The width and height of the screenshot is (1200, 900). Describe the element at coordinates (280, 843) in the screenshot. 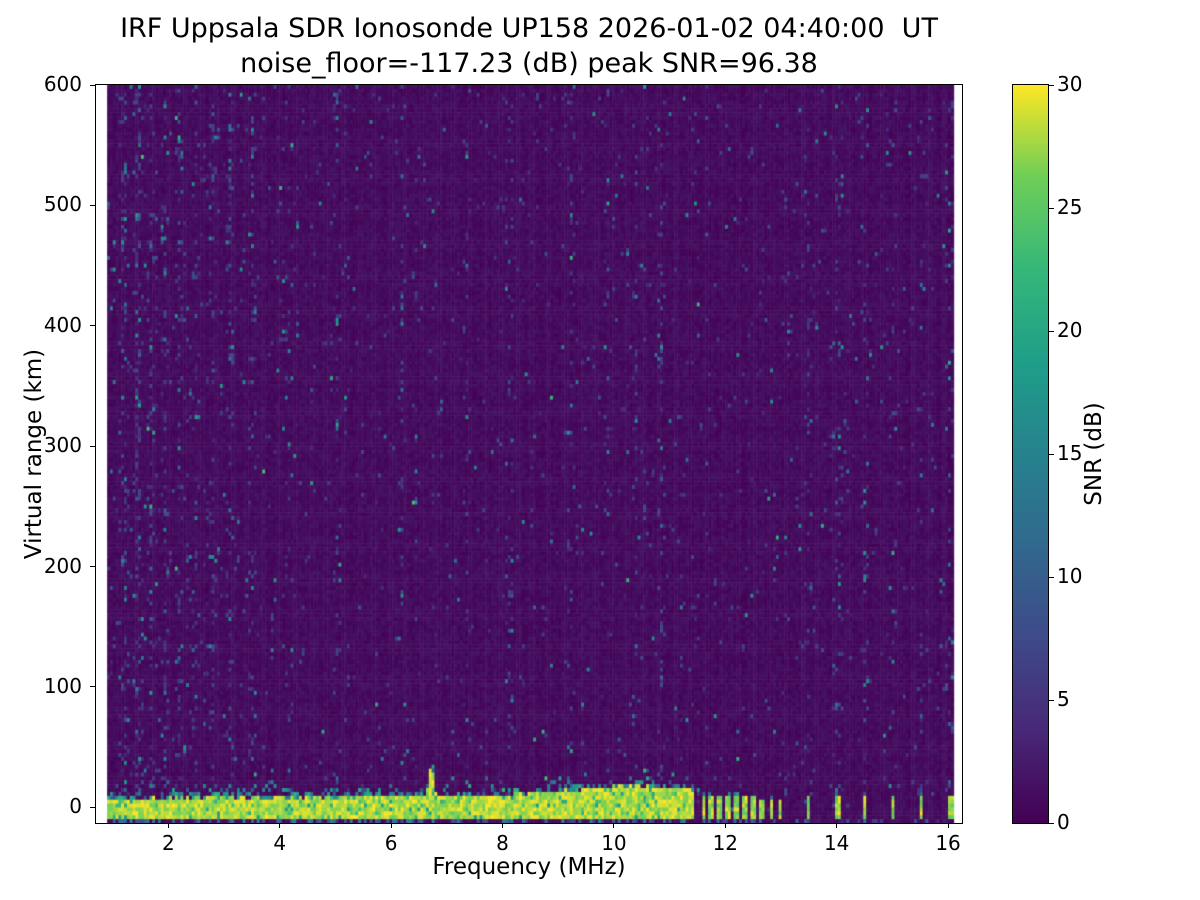

I see `x-tick-label: 4` at that location.